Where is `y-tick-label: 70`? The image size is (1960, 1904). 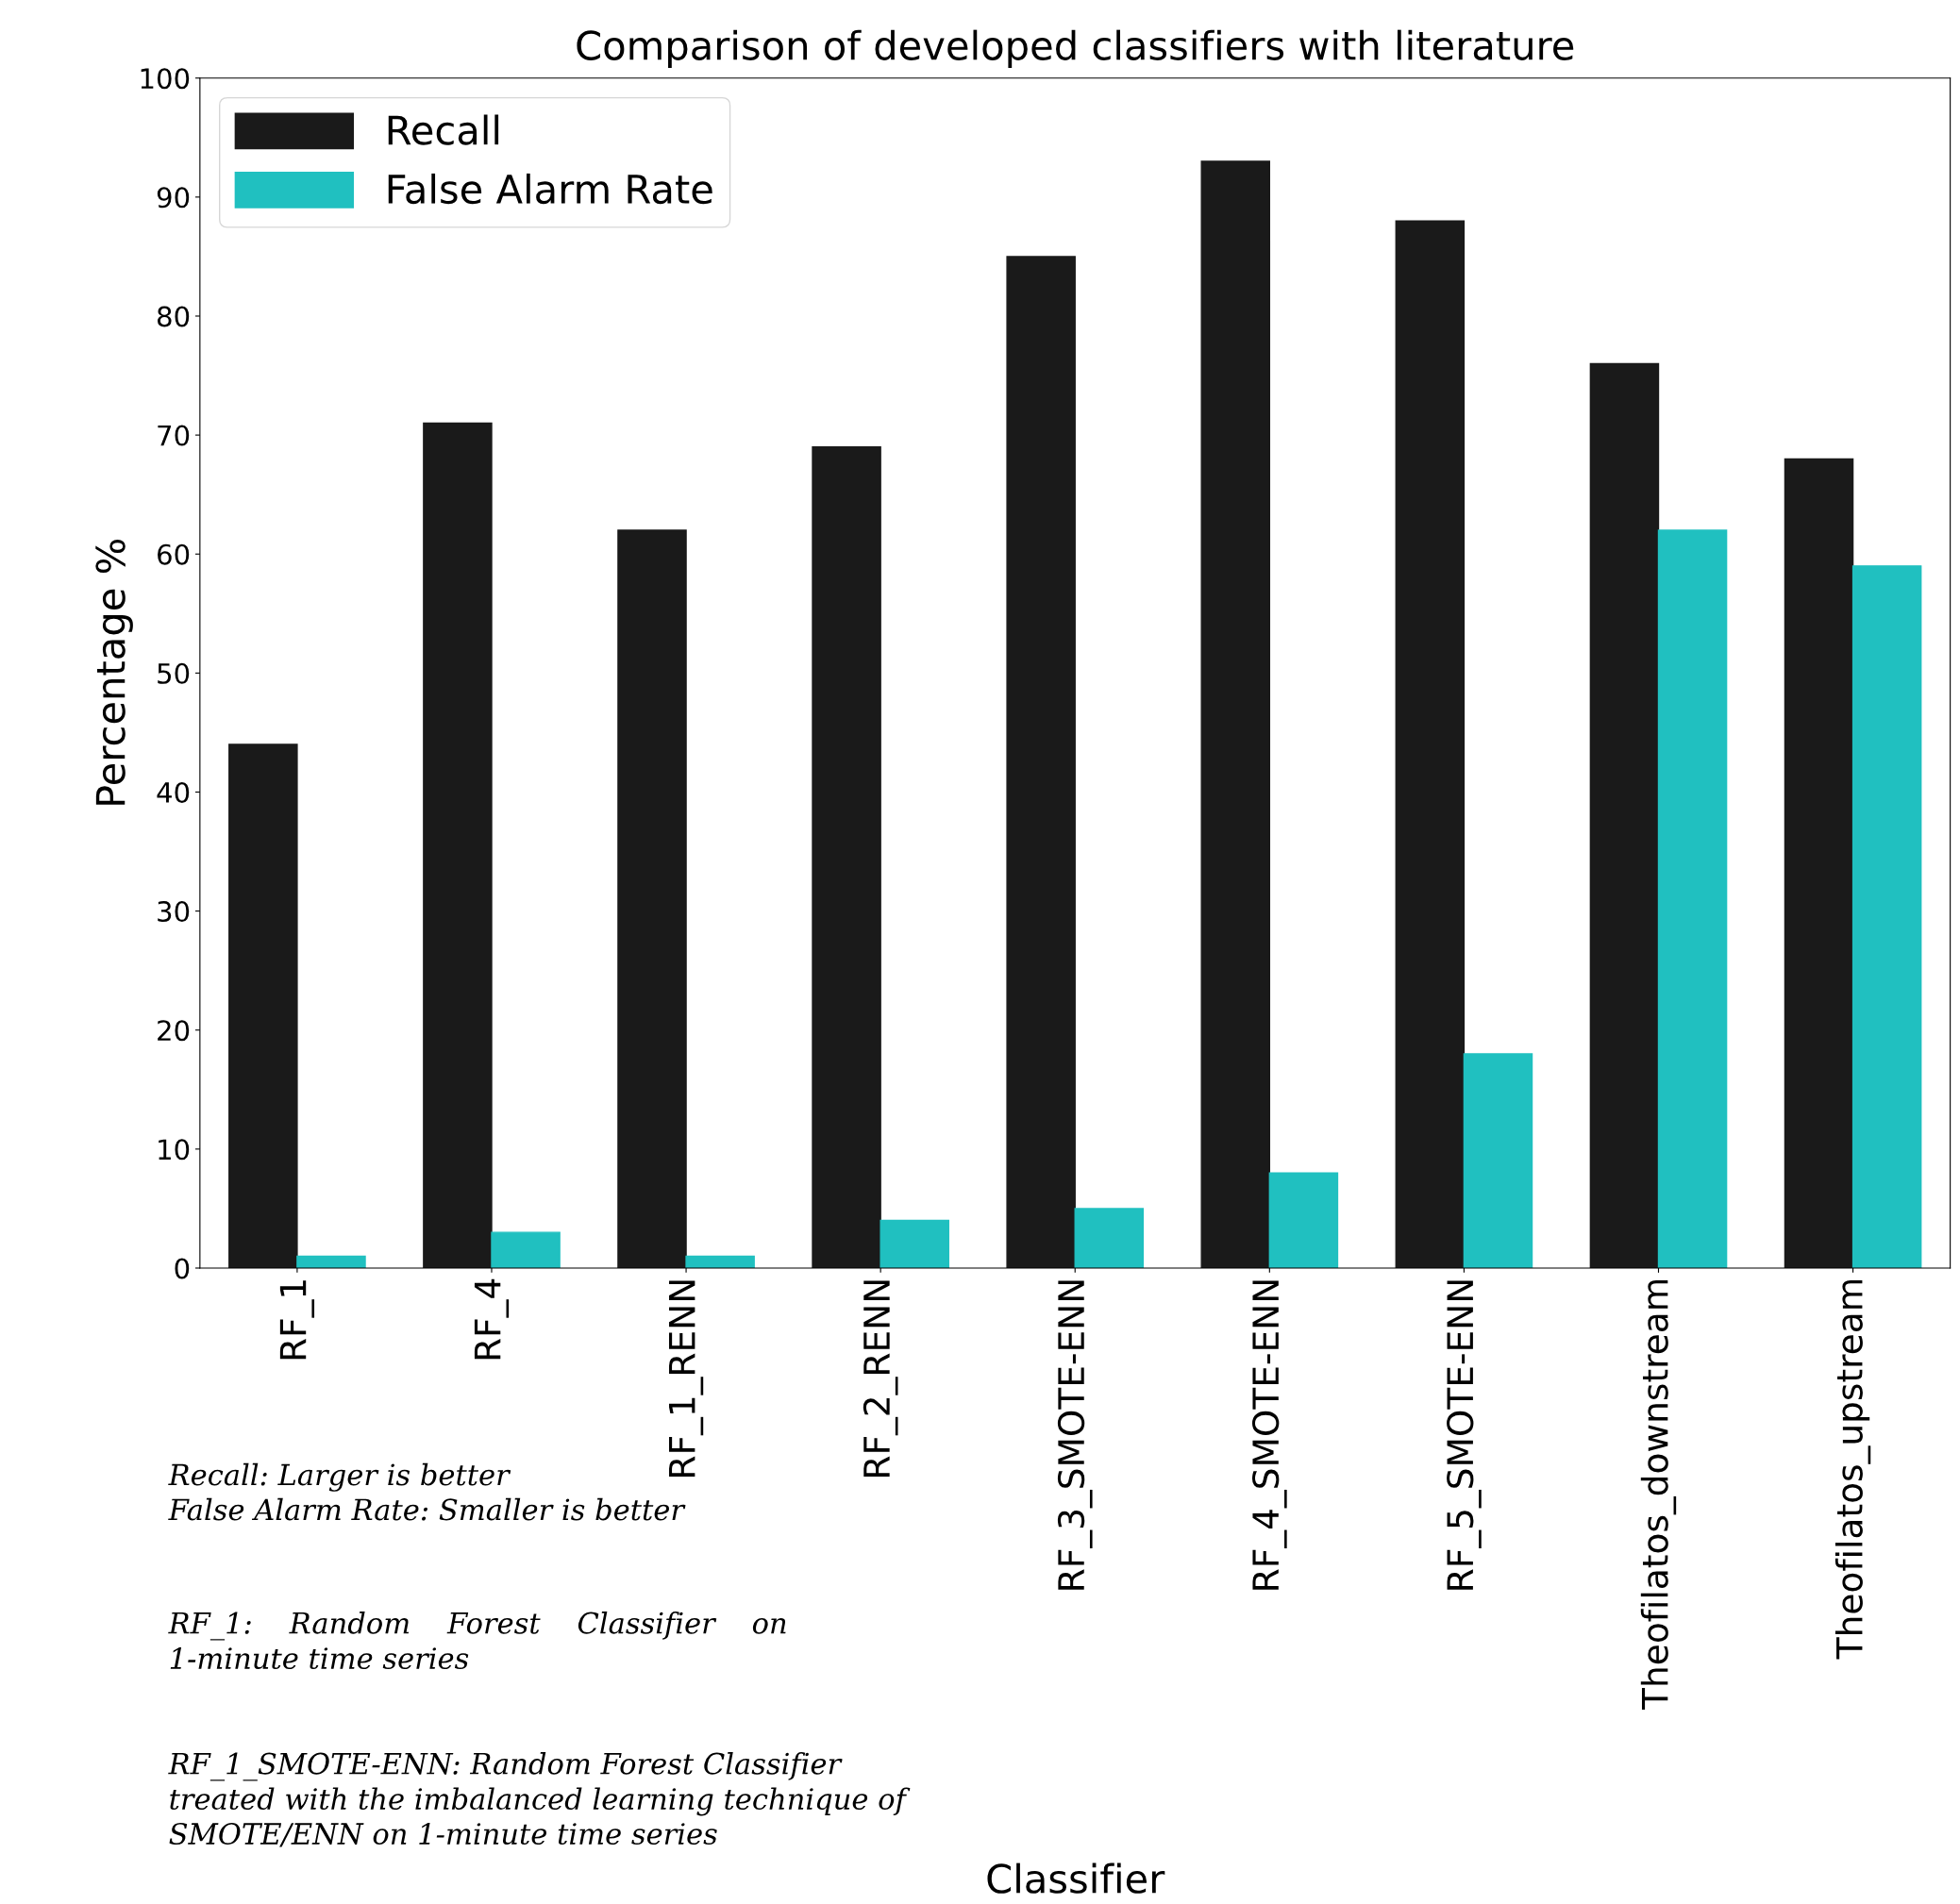
y-tick-label: 70 is located at coordinates (174, 435).